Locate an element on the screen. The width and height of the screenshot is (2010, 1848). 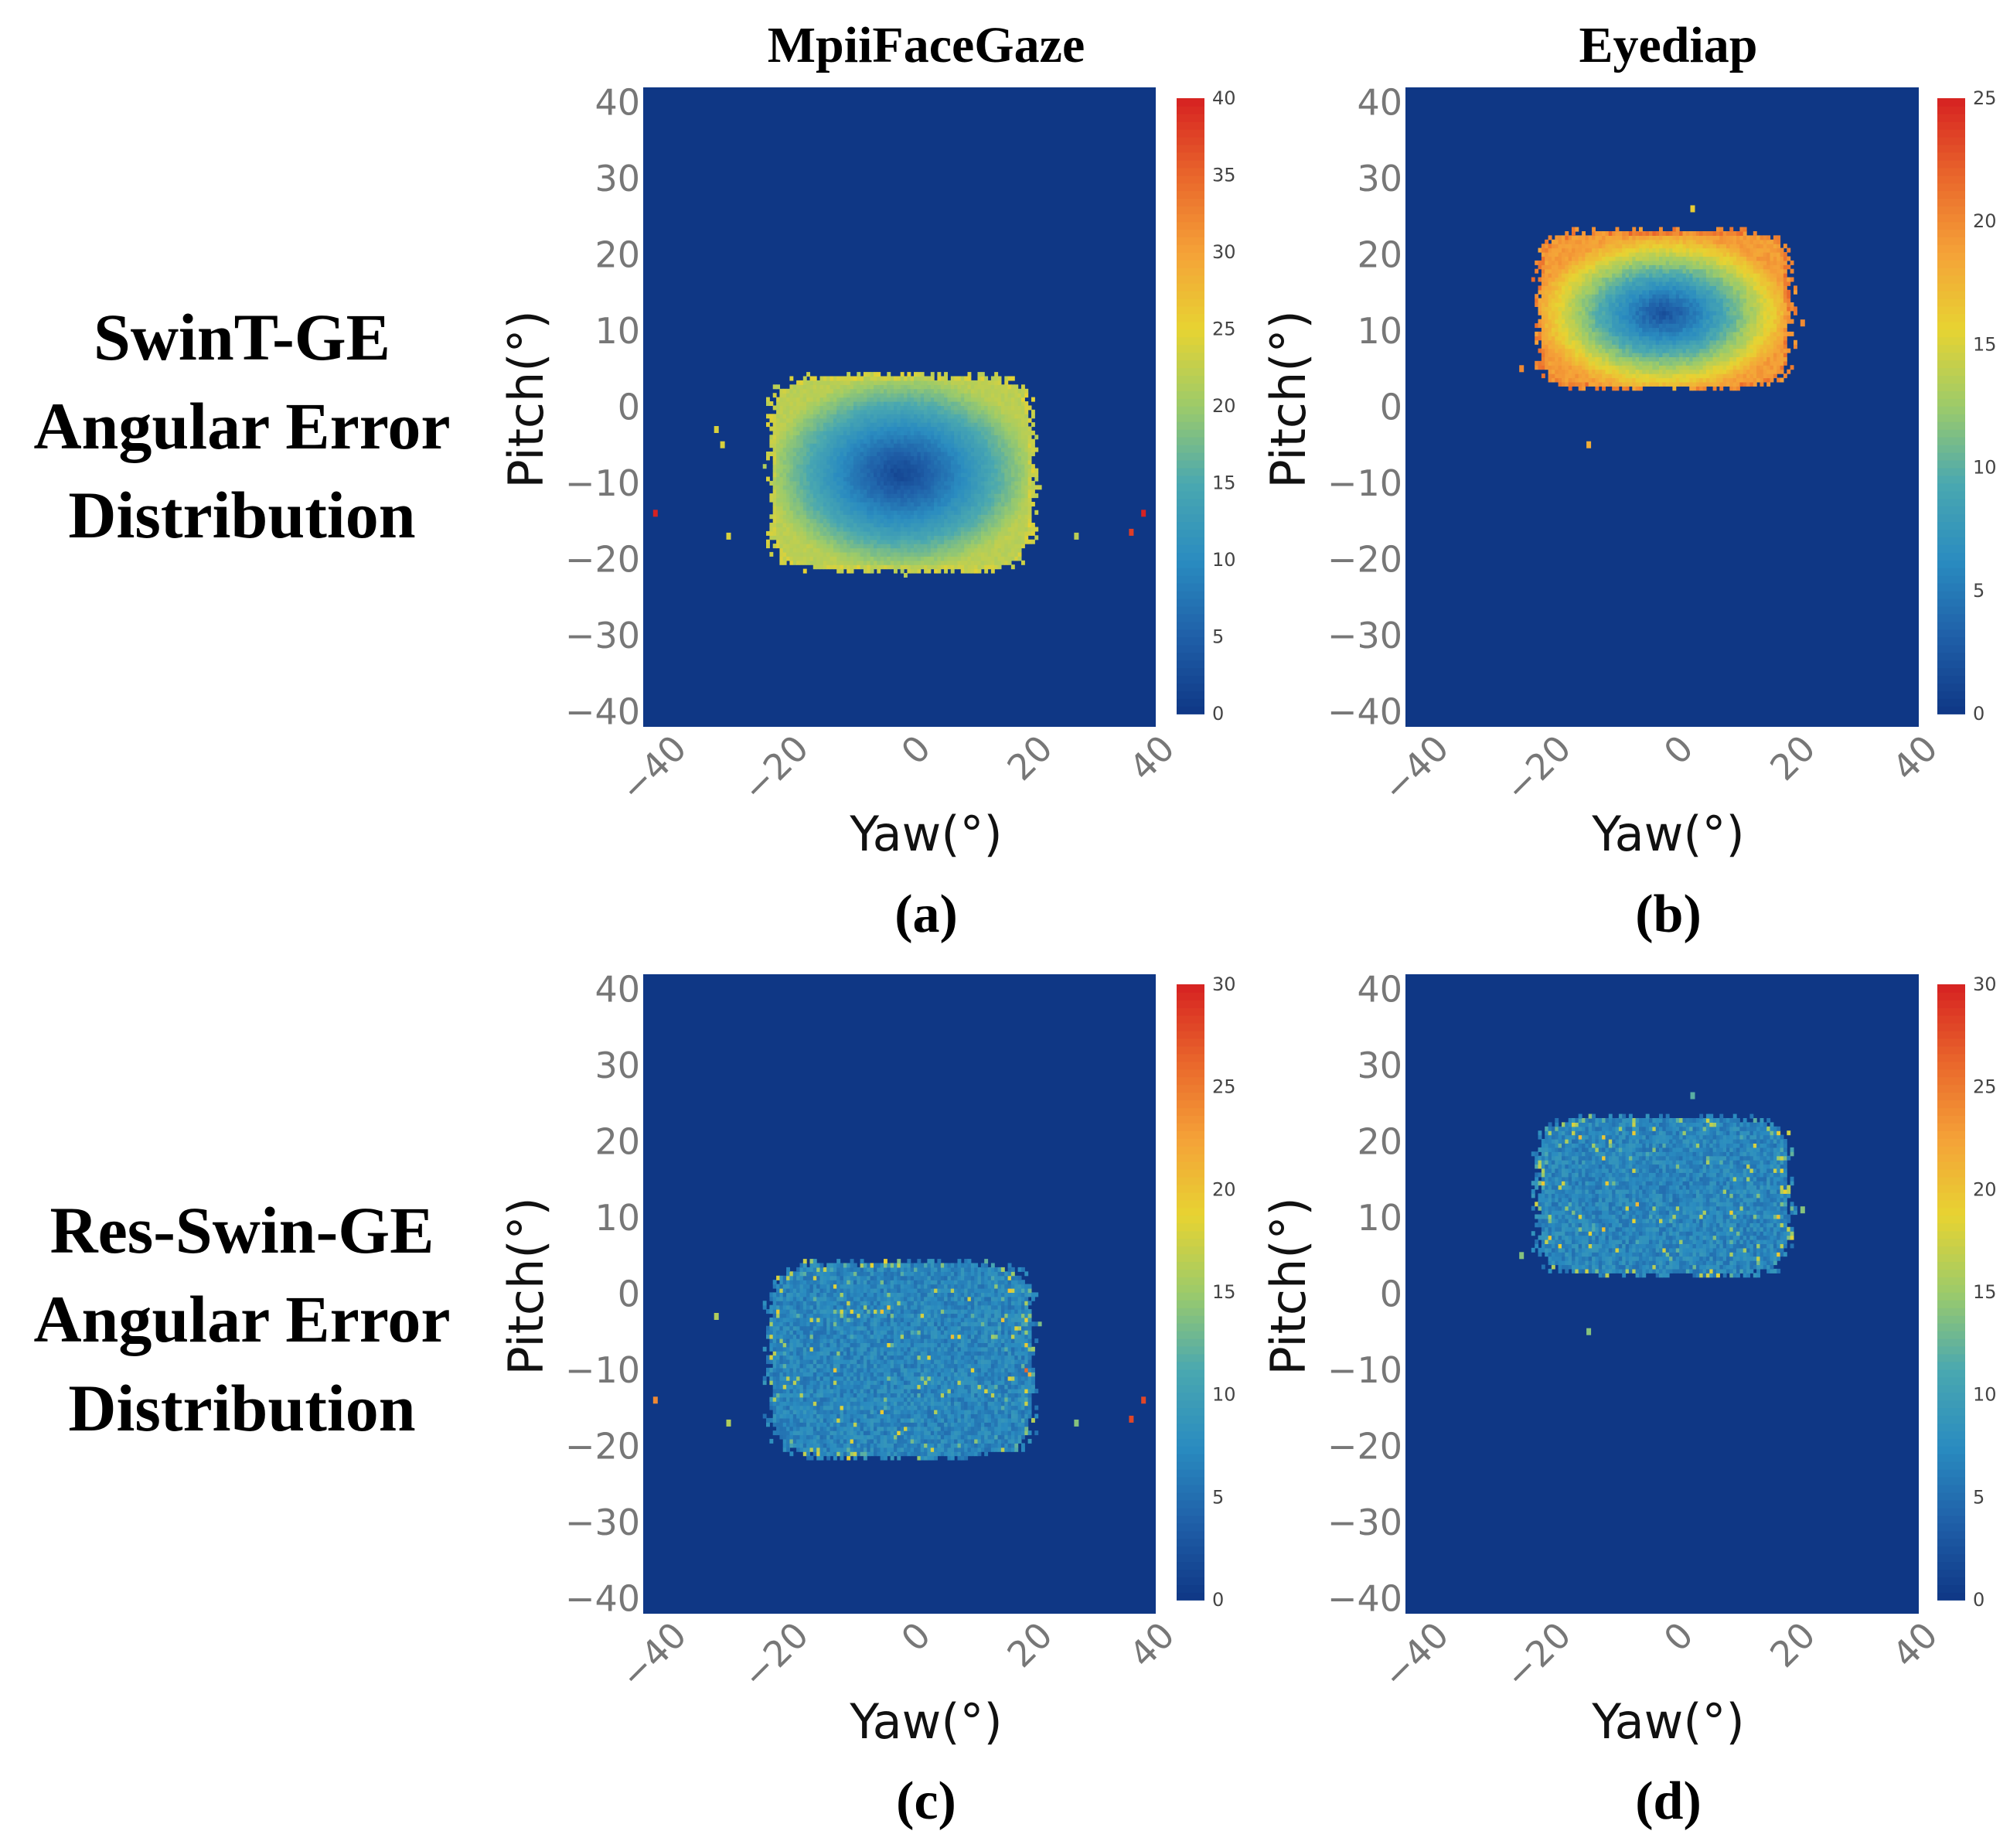
y-tick-label: −40 is located at coordinates (603, 711).